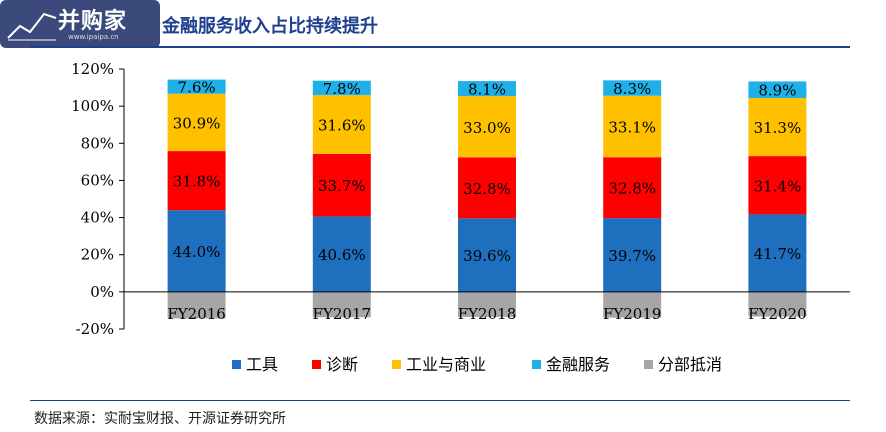 The image size is (886, 432). I want to click on logo-url: www.ipaipa.cn, so click(93, 37).